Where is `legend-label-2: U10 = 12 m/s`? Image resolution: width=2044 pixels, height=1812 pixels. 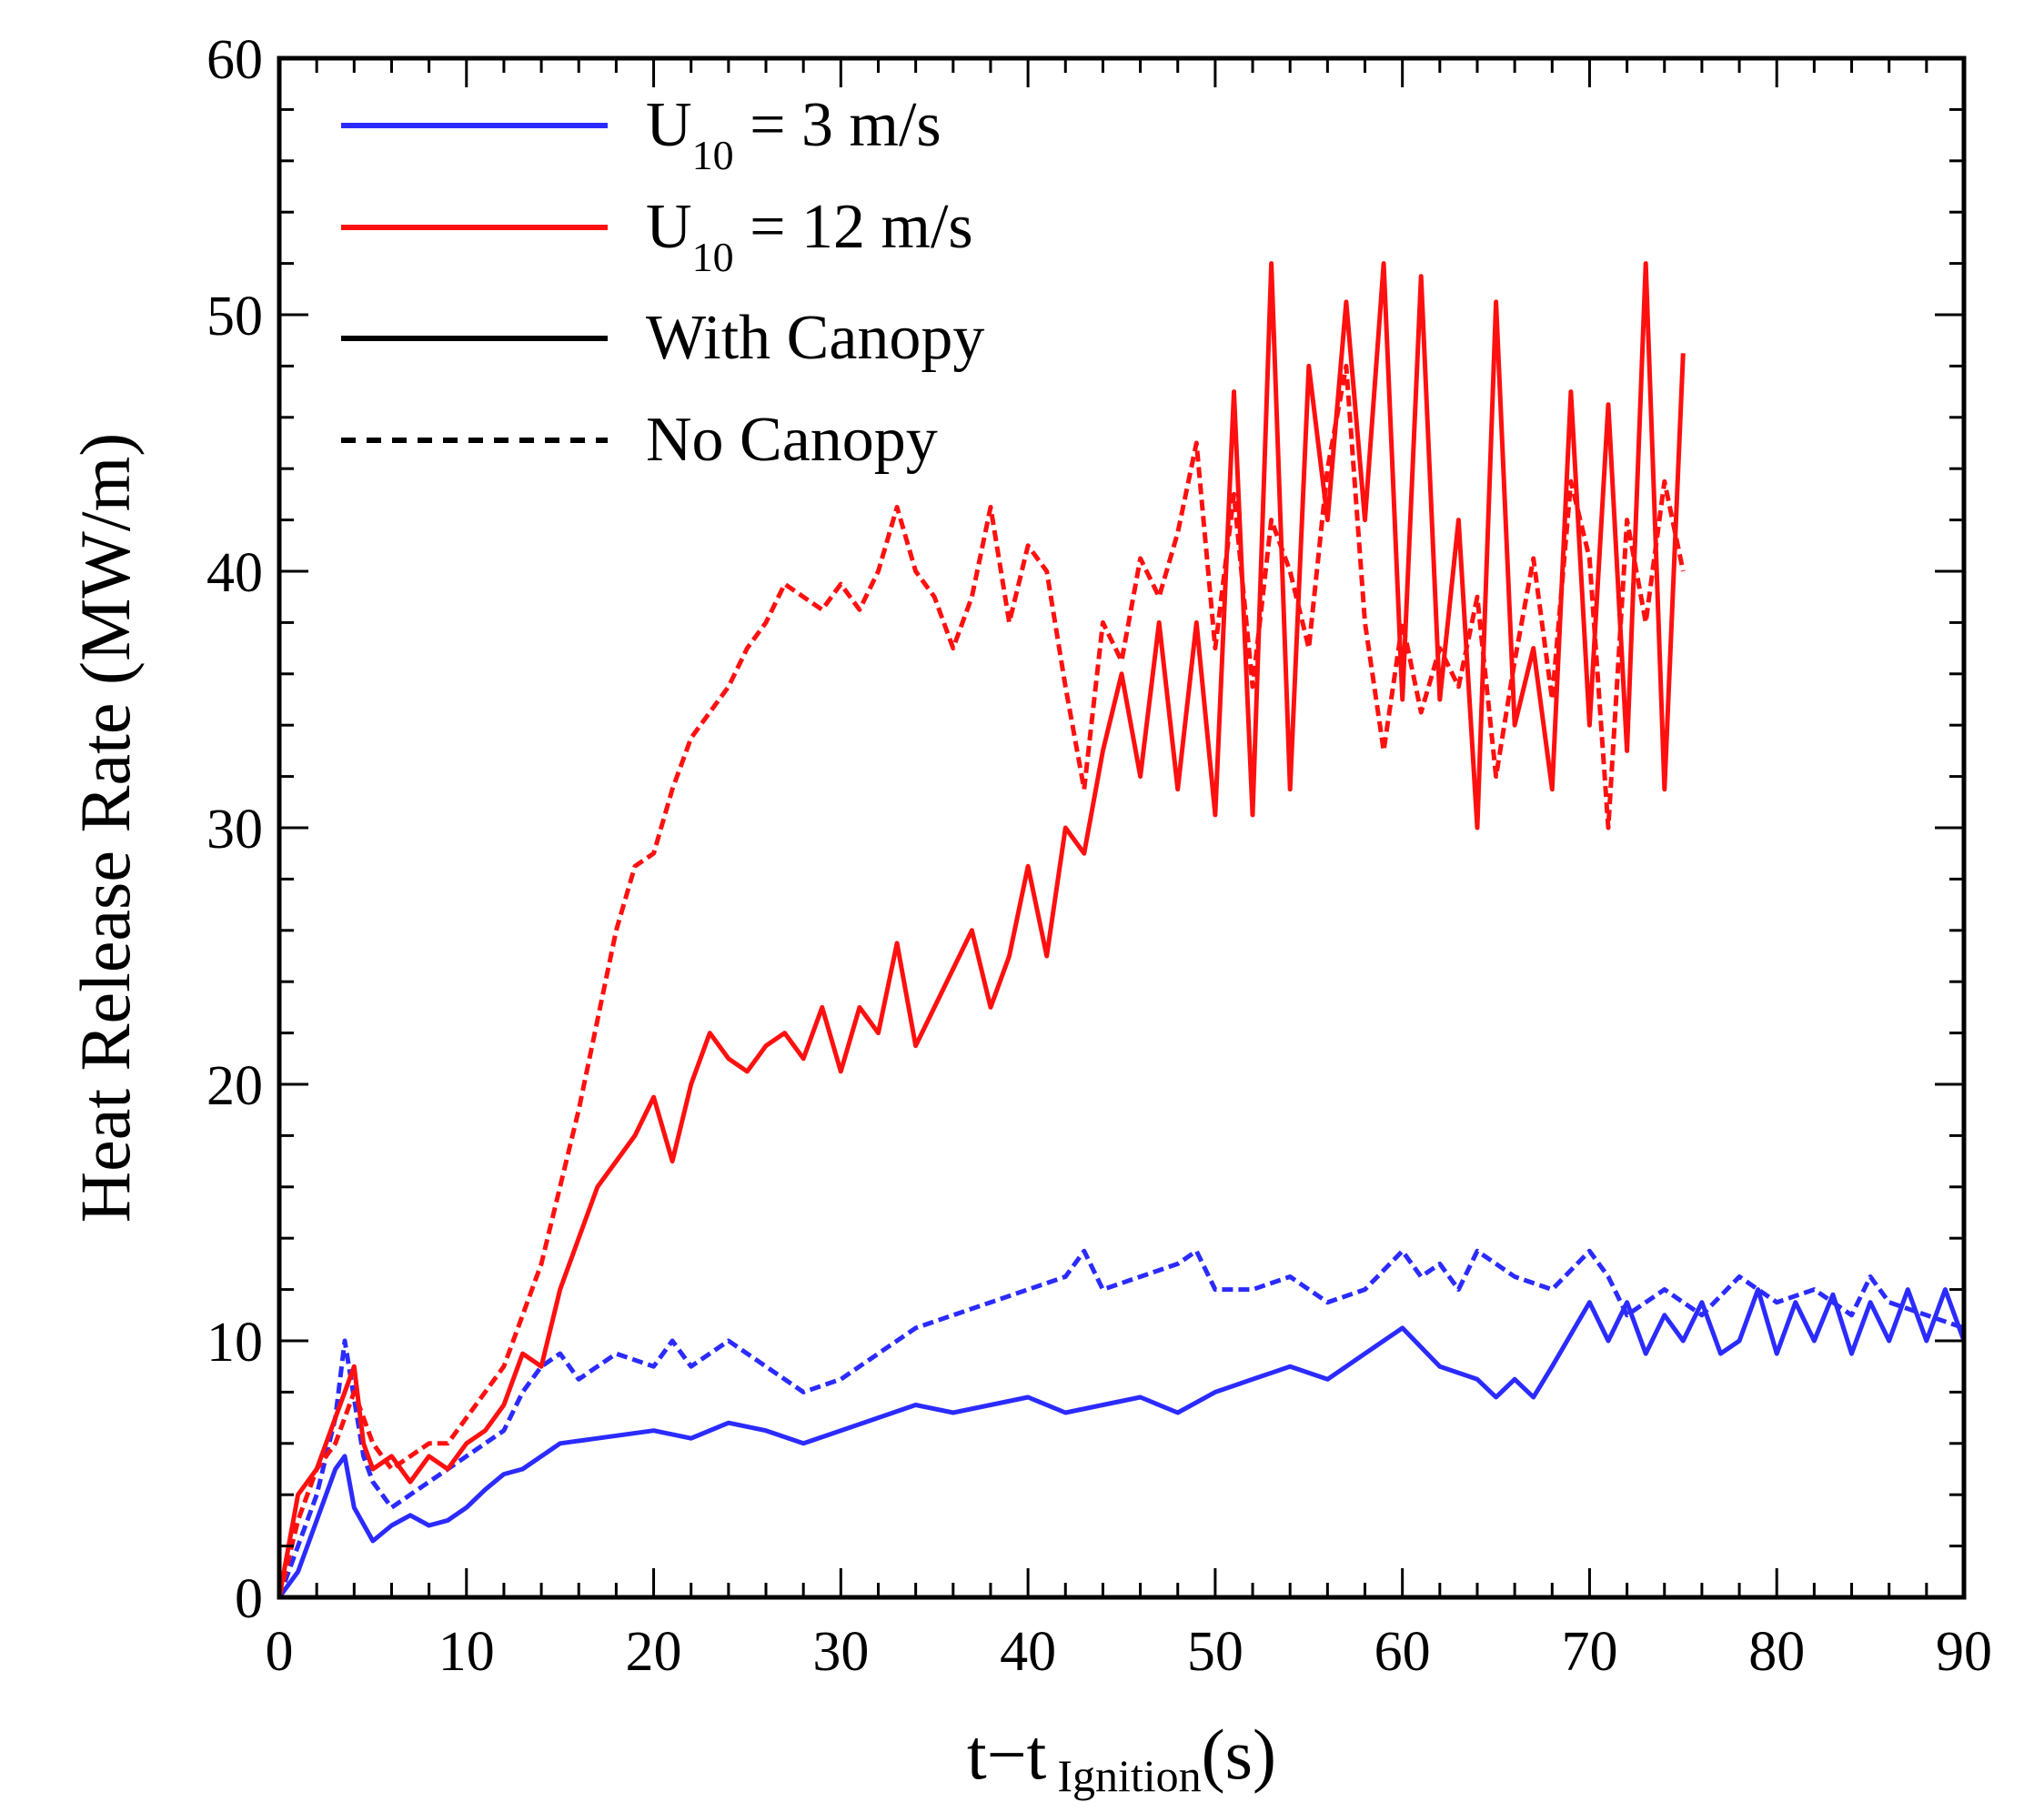 legend-label-2: U10 = 12 m/s is located at coordinates (809, 236).